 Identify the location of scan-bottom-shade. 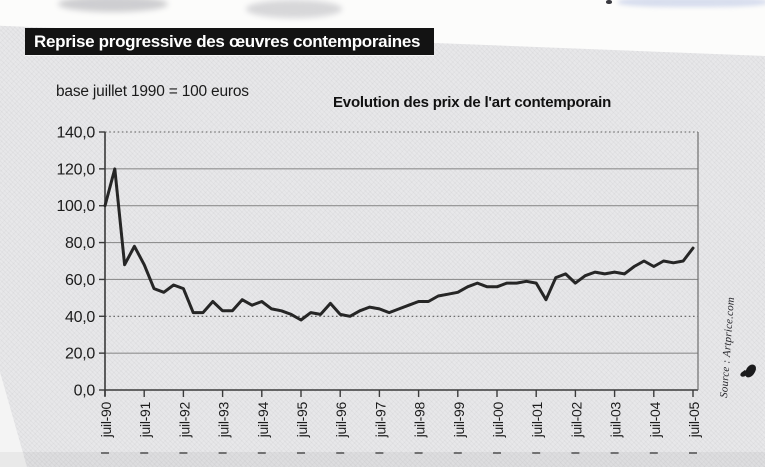
(382, 459).